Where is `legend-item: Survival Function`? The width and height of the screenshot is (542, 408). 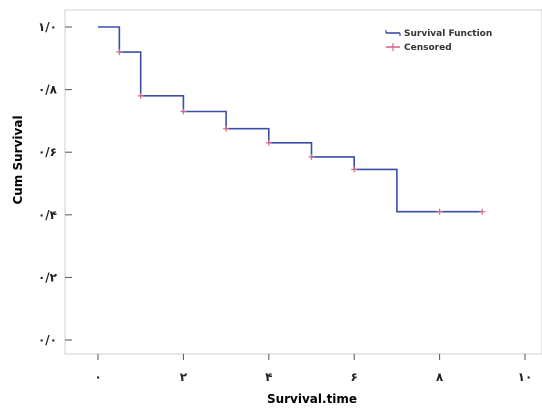 legend-item: Survival Function is located at coordinates (438, 34).